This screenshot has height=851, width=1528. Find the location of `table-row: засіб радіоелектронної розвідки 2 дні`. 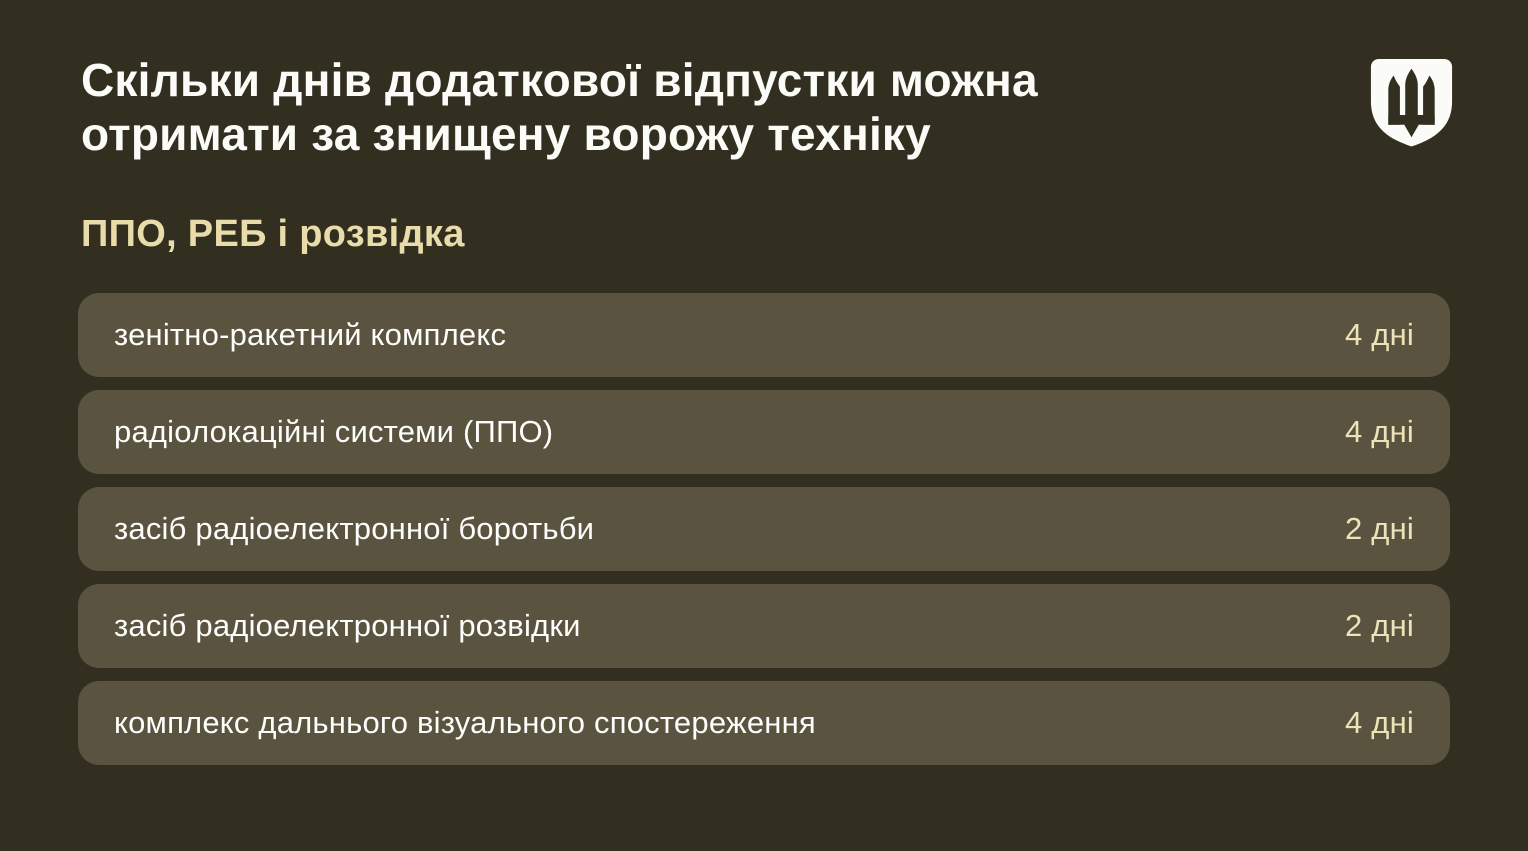

table-row: засіб радіоелектронної розвідки 2 дні is located at coordinates (764, 626).